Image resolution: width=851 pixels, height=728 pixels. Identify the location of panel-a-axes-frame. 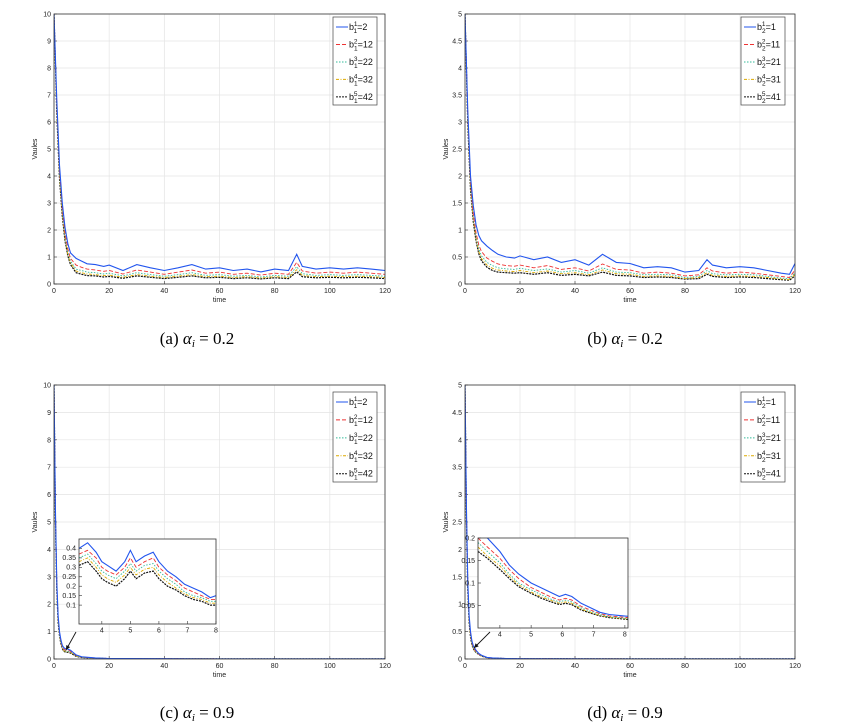
(219, 149).